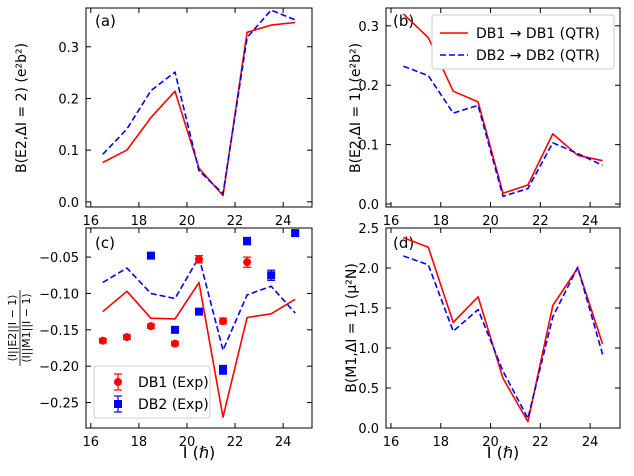 Image resolution: width=634 pixels, height=476 pixels. What do you see at coordinates (403, 243) in the screenshot?
I see `panel-d-tag: (d)` at bounding box center [403, 243].